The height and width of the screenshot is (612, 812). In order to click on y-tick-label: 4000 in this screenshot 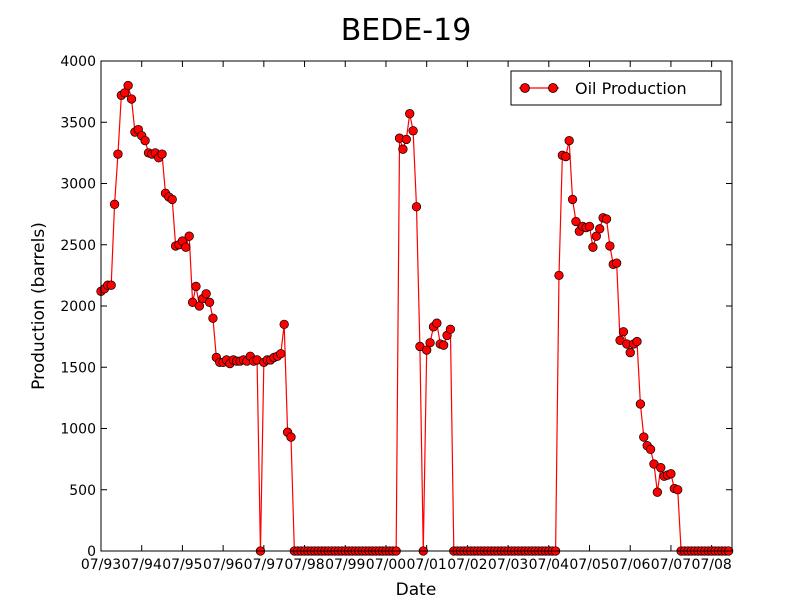, I will do `click(78, 62)`.